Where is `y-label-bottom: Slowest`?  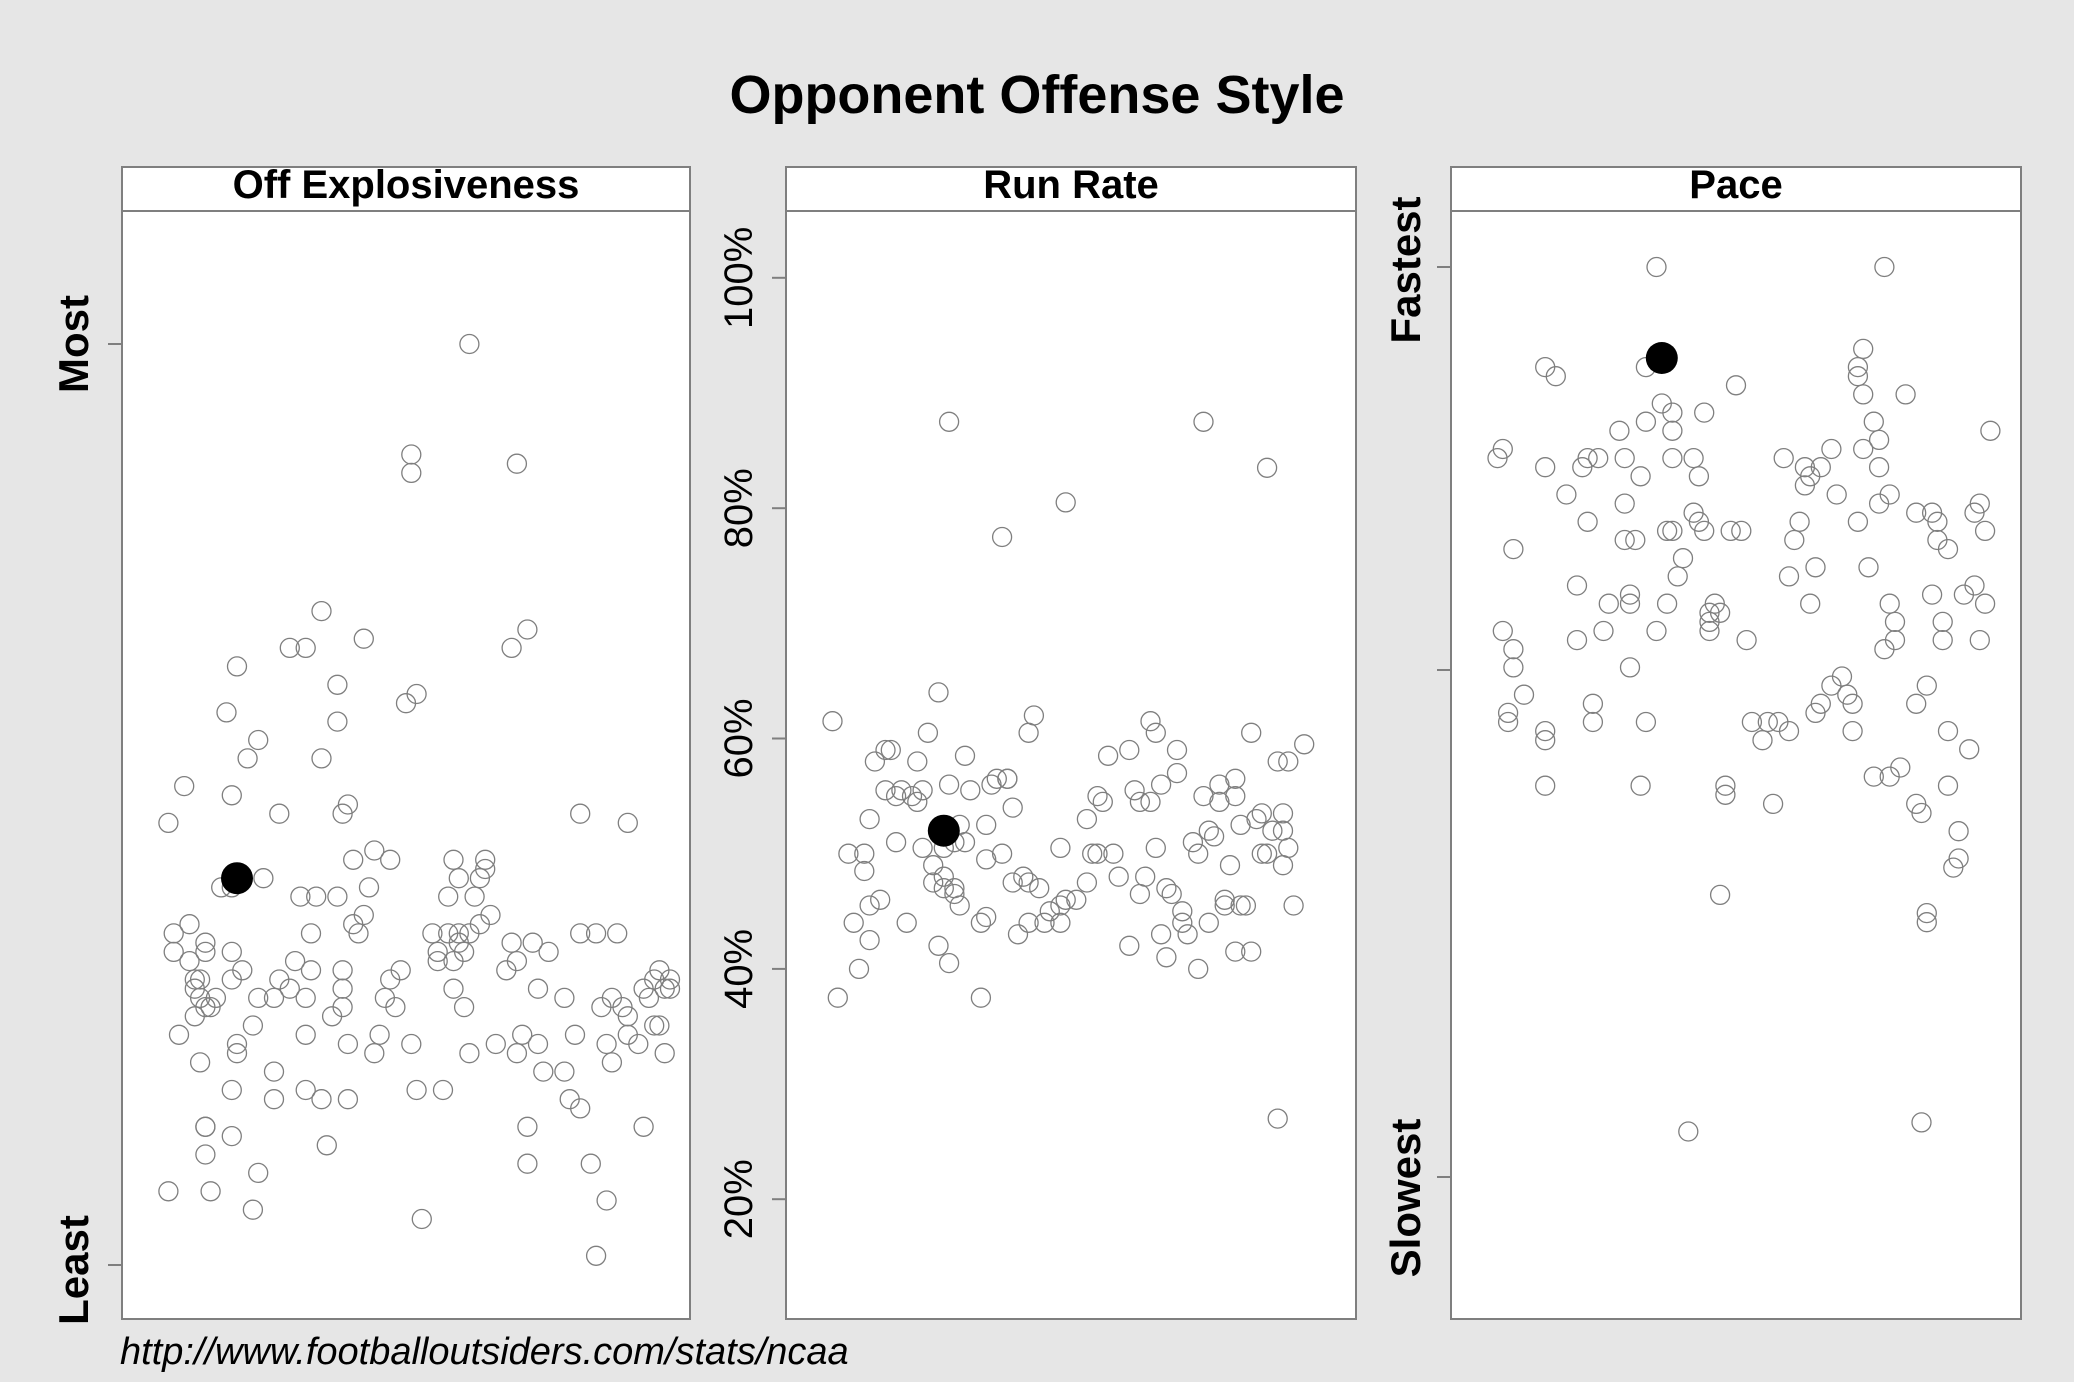
y-label-bottom: Slowest is located at coordinates (1405, 1198).